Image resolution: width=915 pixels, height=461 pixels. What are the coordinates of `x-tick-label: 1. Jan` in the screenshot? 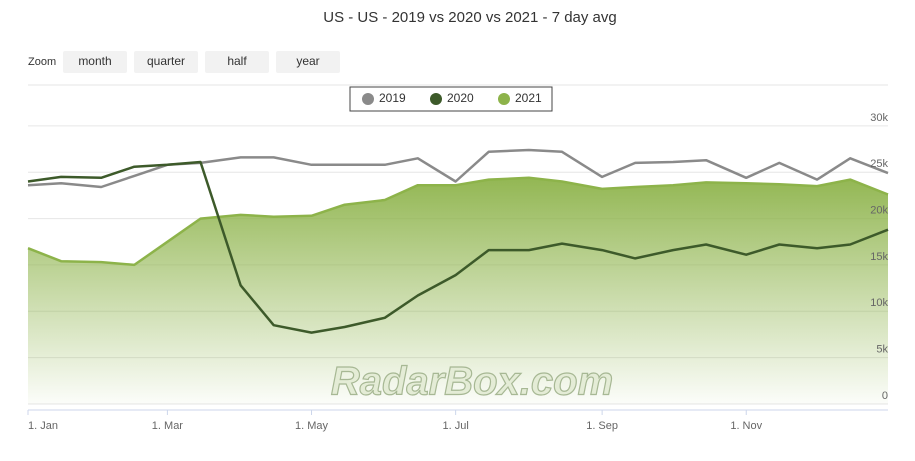 It's located at (43, 426).